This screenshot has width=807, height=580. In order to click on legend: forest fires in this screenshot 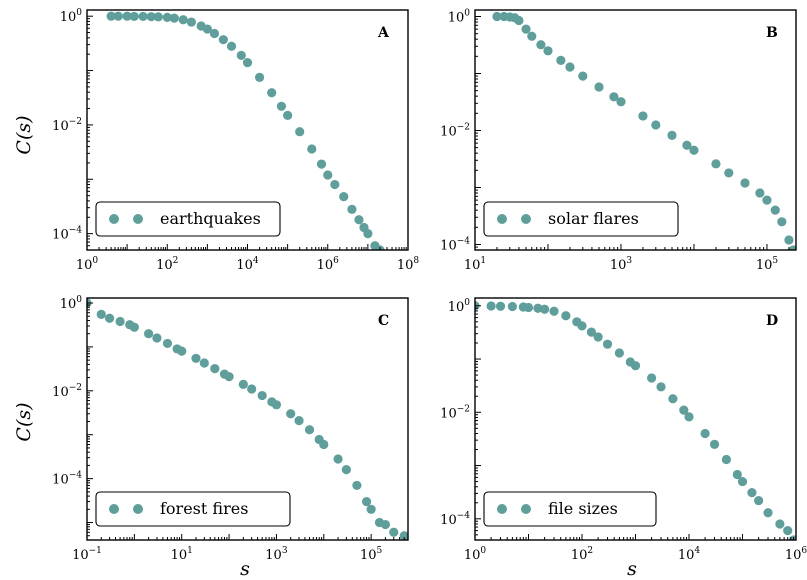, I will do `click(193, 509)`.